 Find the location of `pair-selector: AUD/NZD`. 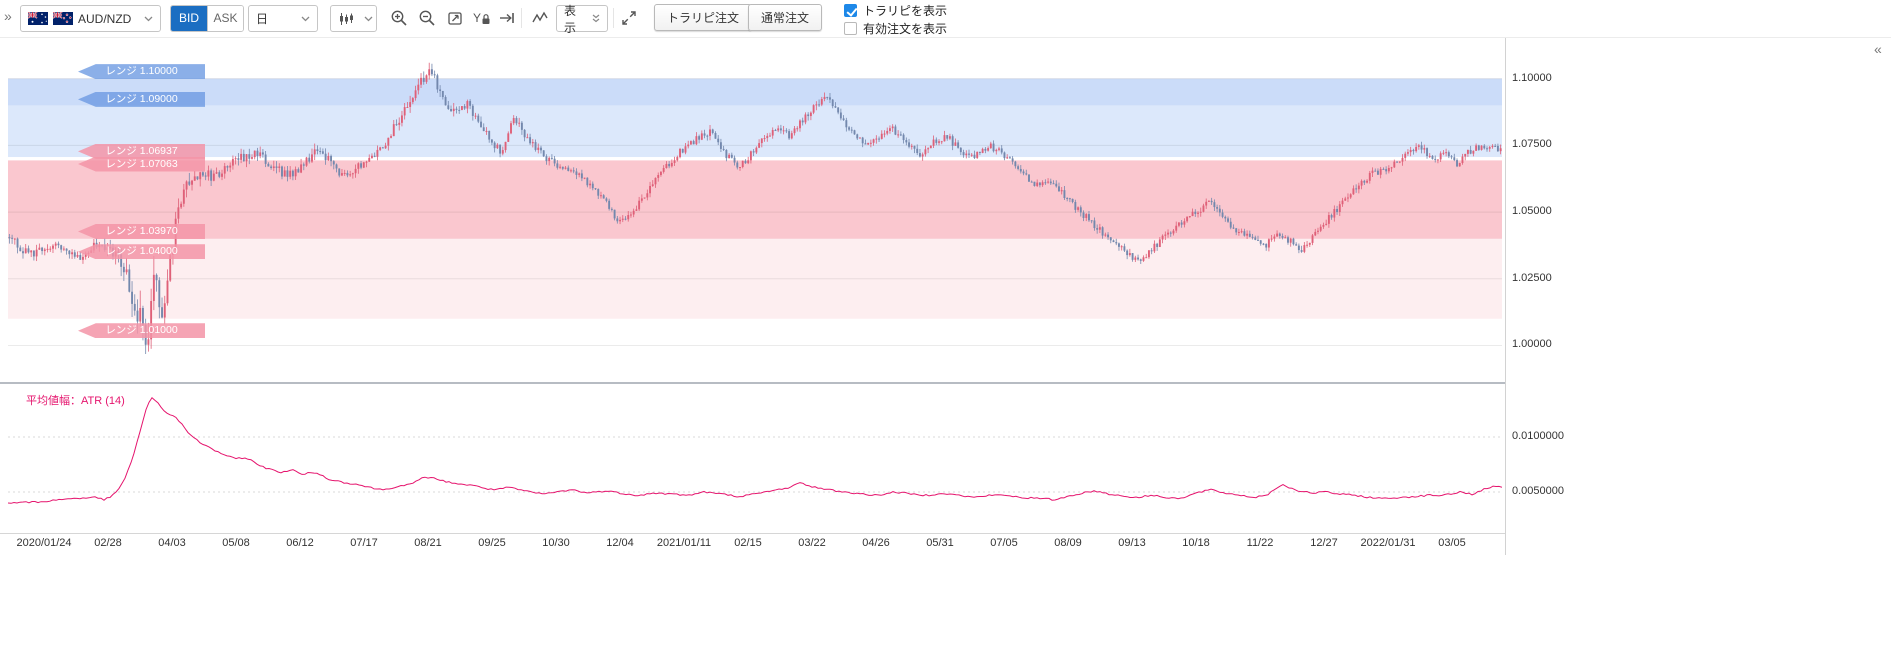

pair-selector: AUD/NZD is located at coordinates (90, 18).